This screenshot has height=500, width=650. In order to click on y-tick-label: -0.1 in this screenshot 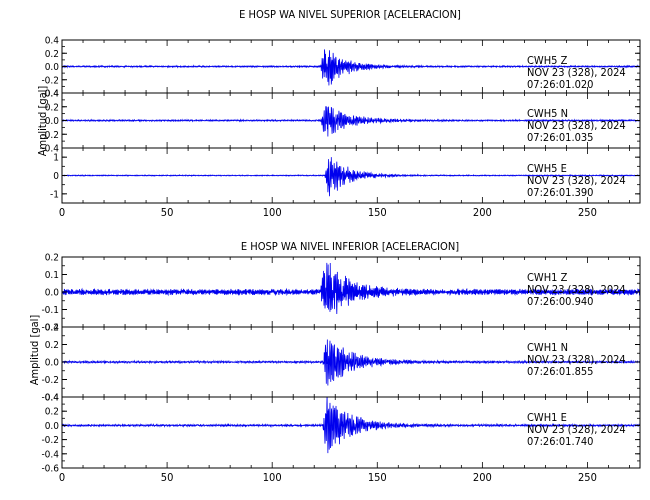, I will do `click(50, 310)`.